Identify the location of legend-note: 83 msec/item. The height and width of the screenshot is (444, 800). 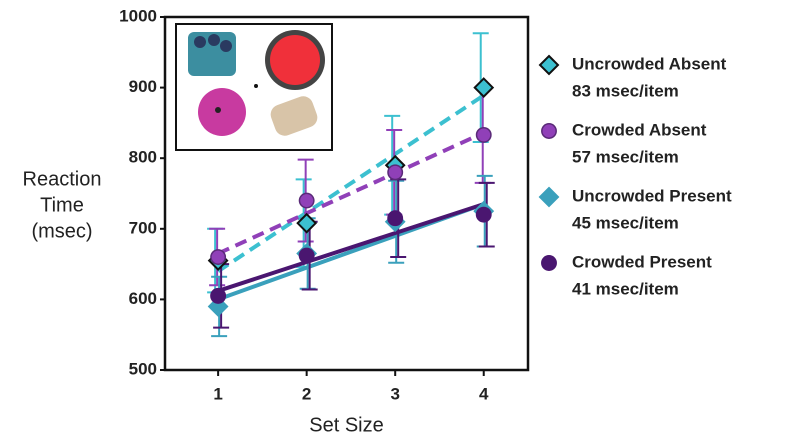
(625, 90).